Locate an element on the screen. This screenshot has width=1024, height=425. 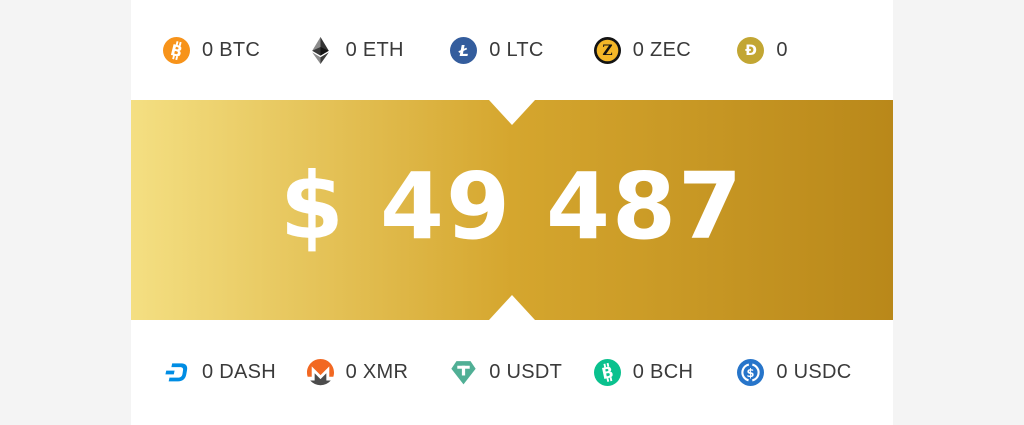
usdc-icon: $ is located at coordinates (751, 372).